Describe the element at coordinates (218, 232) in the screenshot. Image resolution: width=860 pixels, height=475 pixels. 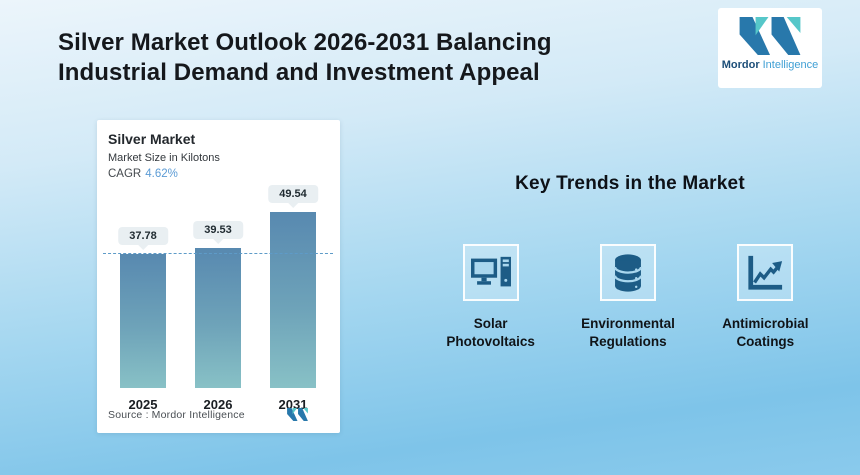
I see `bar-value-label: 39.53` at that location.